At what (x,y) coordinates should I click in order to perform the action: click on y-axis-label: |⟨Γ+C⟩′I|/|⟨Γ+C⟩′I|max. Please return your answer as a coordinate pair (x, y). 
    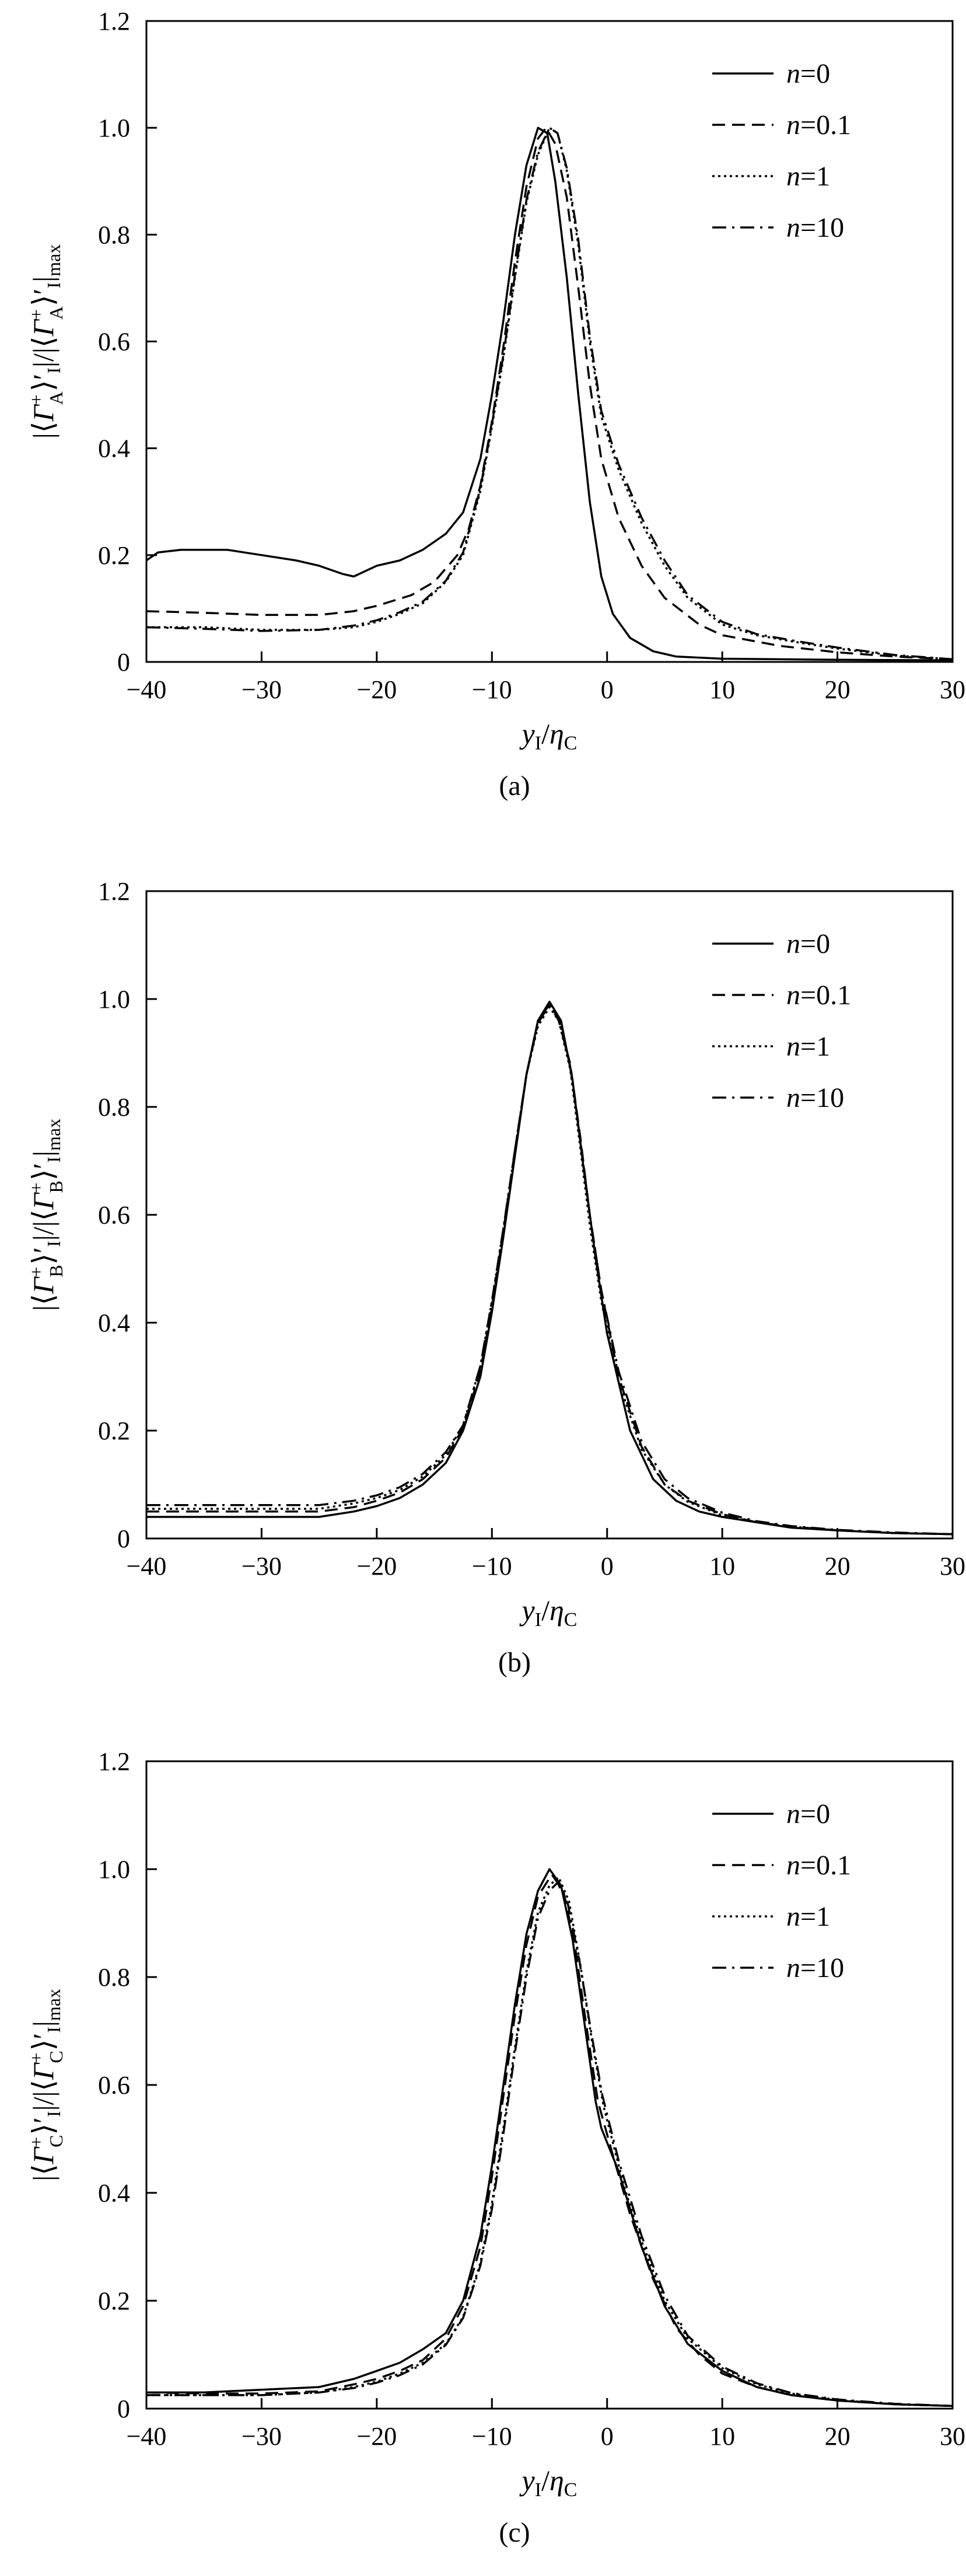
    Looking at the image, I should click on (46, 2085).